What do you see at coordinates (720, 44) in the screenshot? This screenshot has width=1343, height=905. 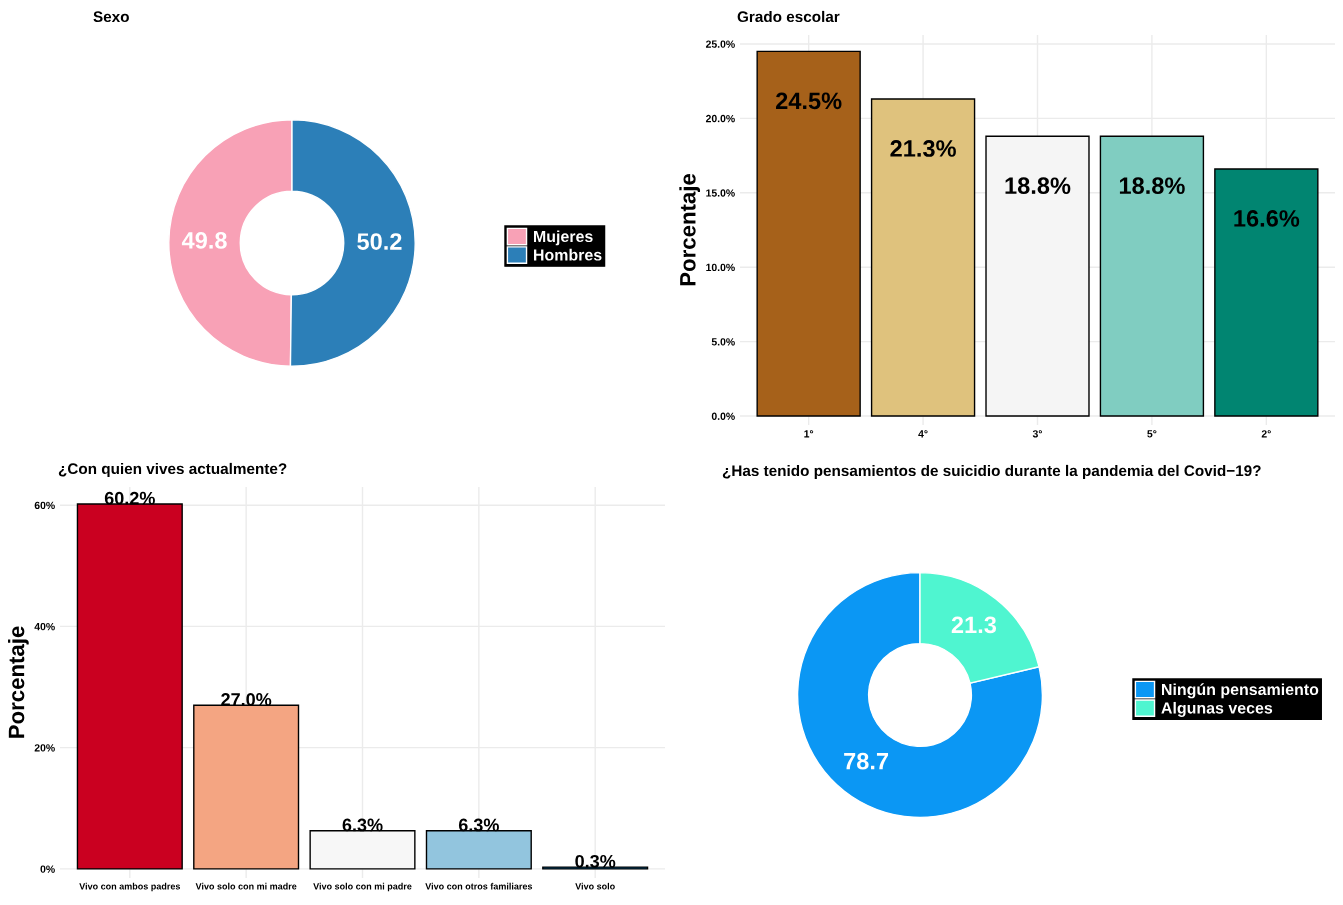 I see `y-tick-label: 25.0%` at bounding box center [720, 44].